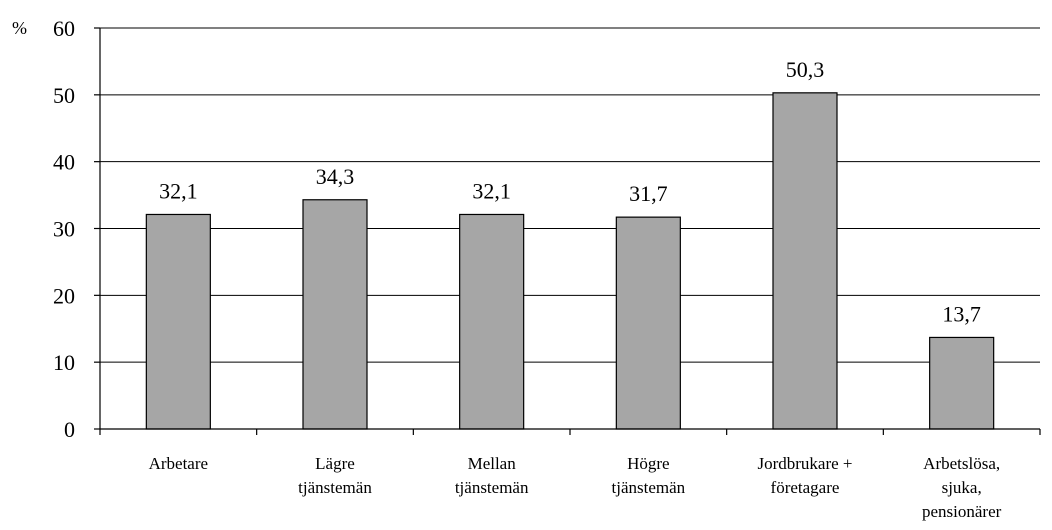 Image resolution: width=1052 pixels, height=530 pixels. I want to click on category-label: Högre tjänstemän, so click(649, 475).